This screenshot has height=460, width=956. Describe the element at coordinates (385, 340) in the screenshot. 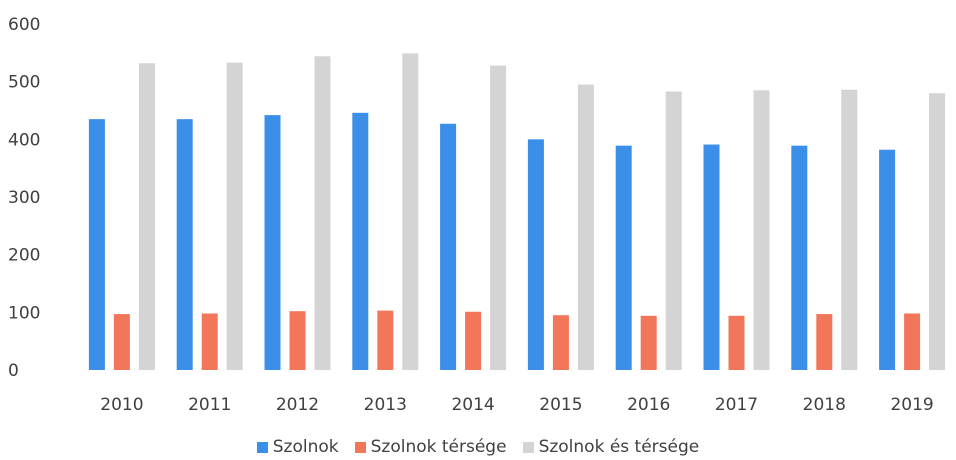

I see `bar-series-1-2013` at that location.